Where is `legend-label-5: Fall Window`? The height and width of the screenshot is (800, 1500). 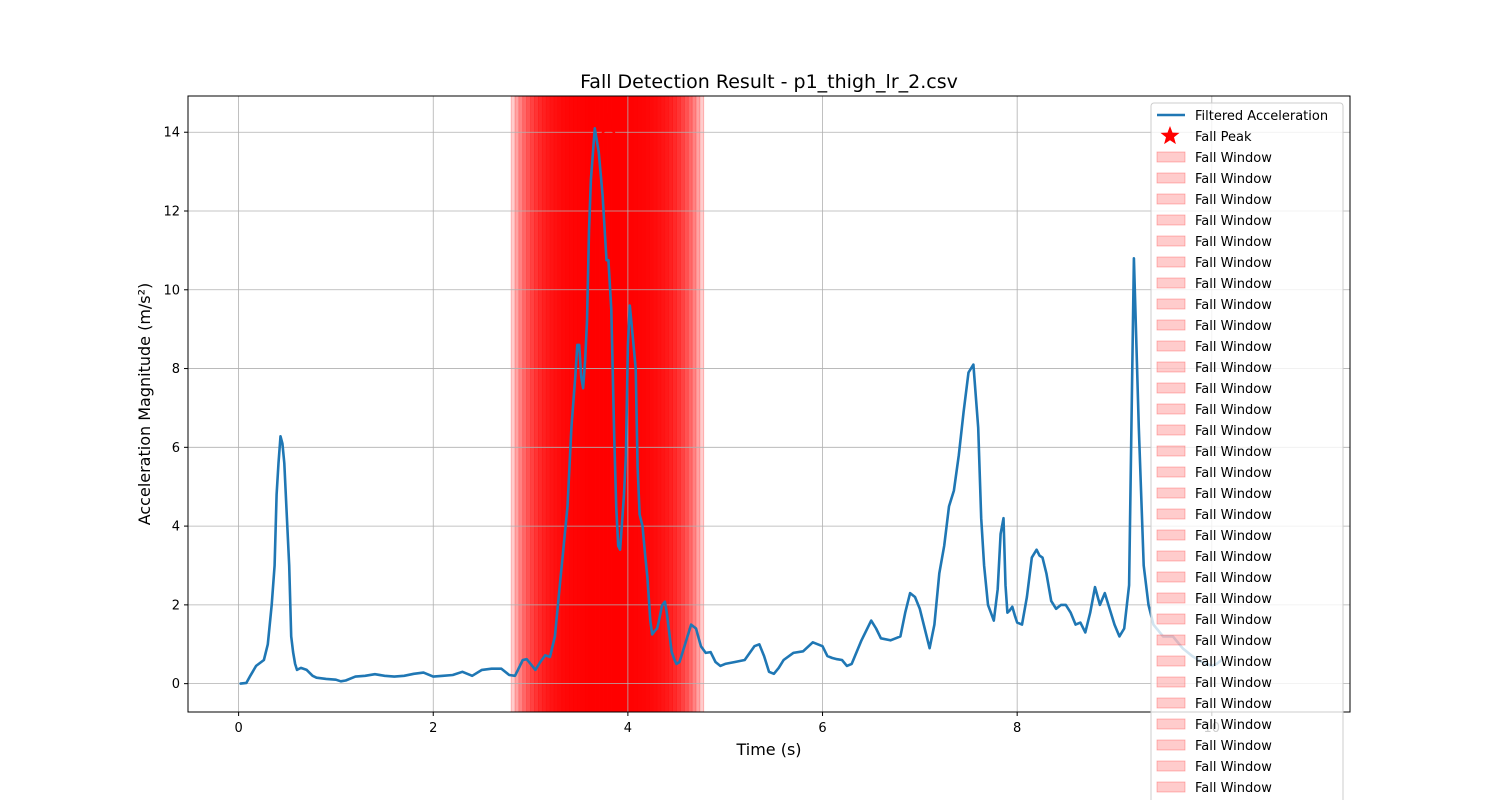
legend-label-5: Fall Window is located at coordinates (1233, 221).